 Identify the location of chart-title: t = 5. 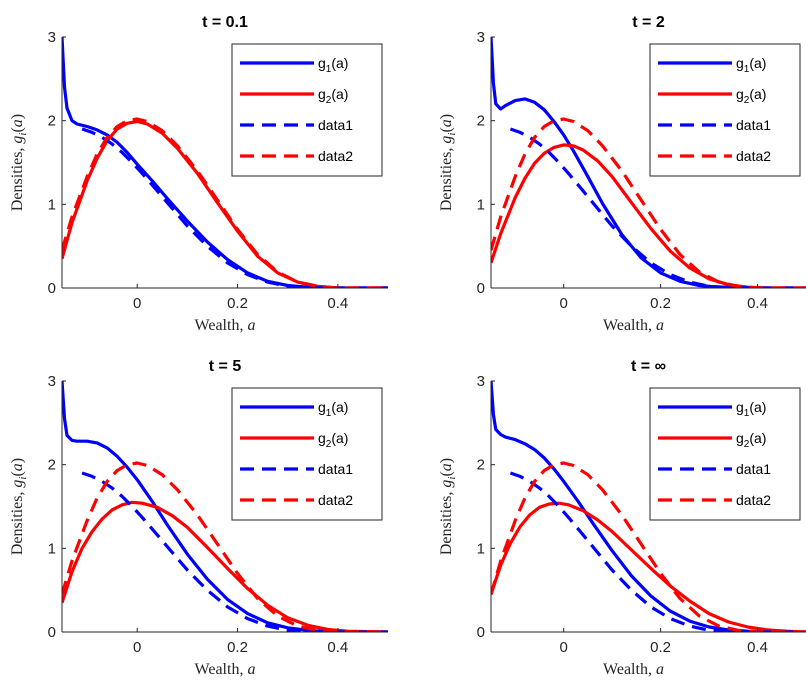
(225, 366).